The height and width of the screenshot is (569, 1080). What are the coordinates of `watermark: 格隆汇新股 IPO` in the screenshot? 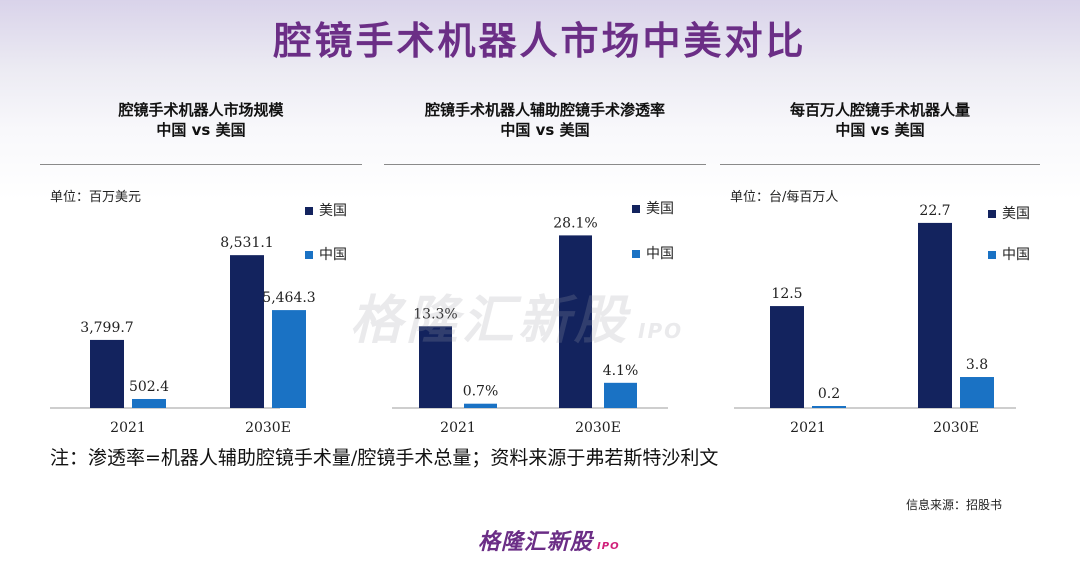 It's located at (516, 315).